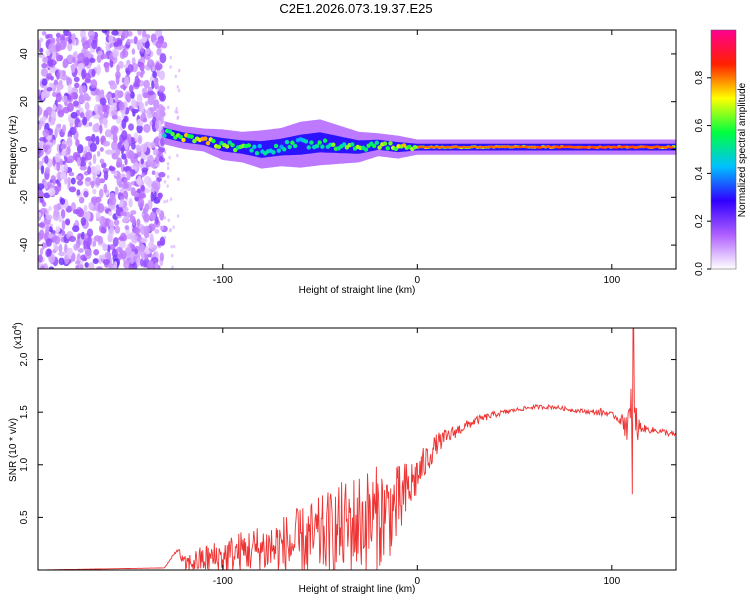 The height and width of the screenshot is (600, 750). I want to click on colorbar-tick-label: 0.2, so click(699, 221).